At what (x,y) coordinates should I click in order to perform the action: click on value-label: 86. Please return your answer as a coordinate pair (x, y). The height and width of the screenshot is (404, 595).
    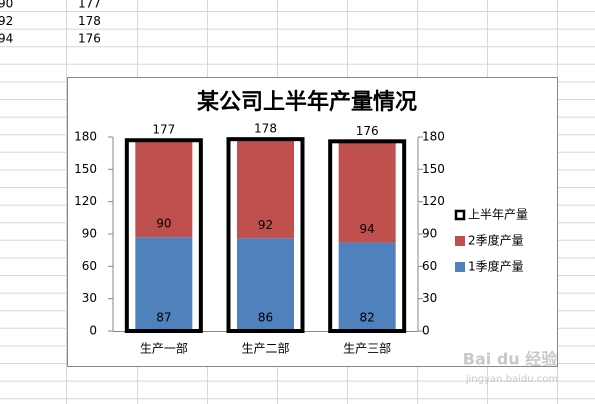
    Looking at the image, I should click on (265, 318).